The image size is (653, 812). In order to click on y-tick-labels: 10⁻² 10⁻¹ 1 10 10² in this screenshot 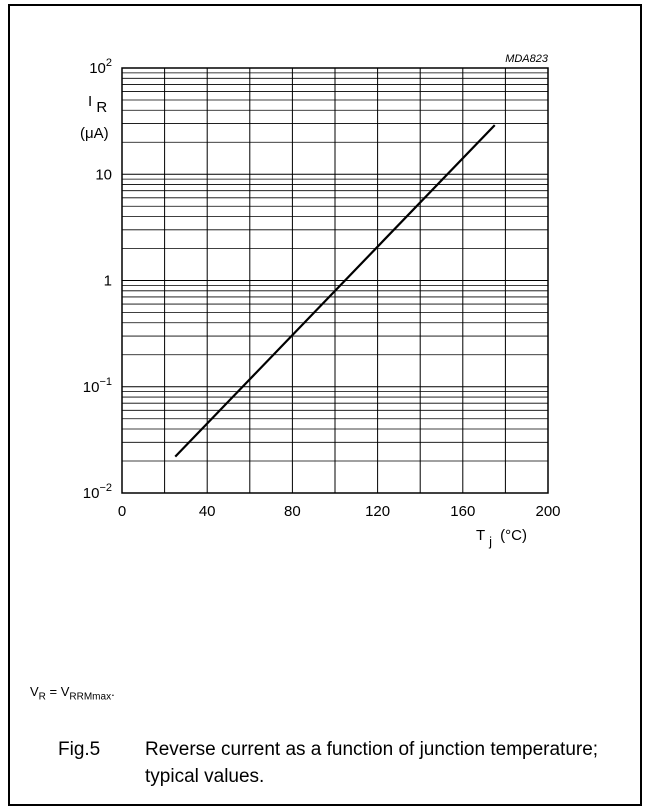, I will do `click(97, 279)`.